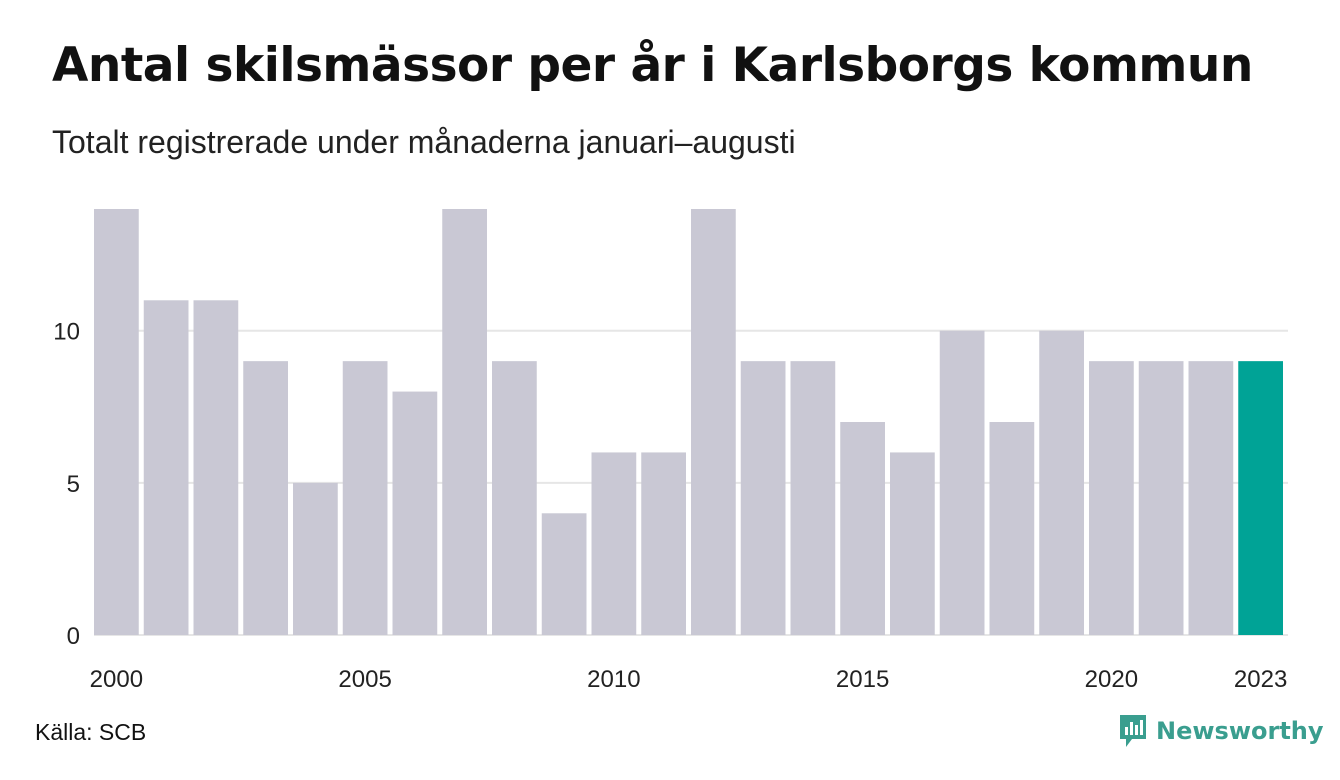 This screenshot has width=1340, height=780. What do you see at coordinates (464, 422) in the screenshot?
I see `bar-2007` at bounding box center [464, 422].